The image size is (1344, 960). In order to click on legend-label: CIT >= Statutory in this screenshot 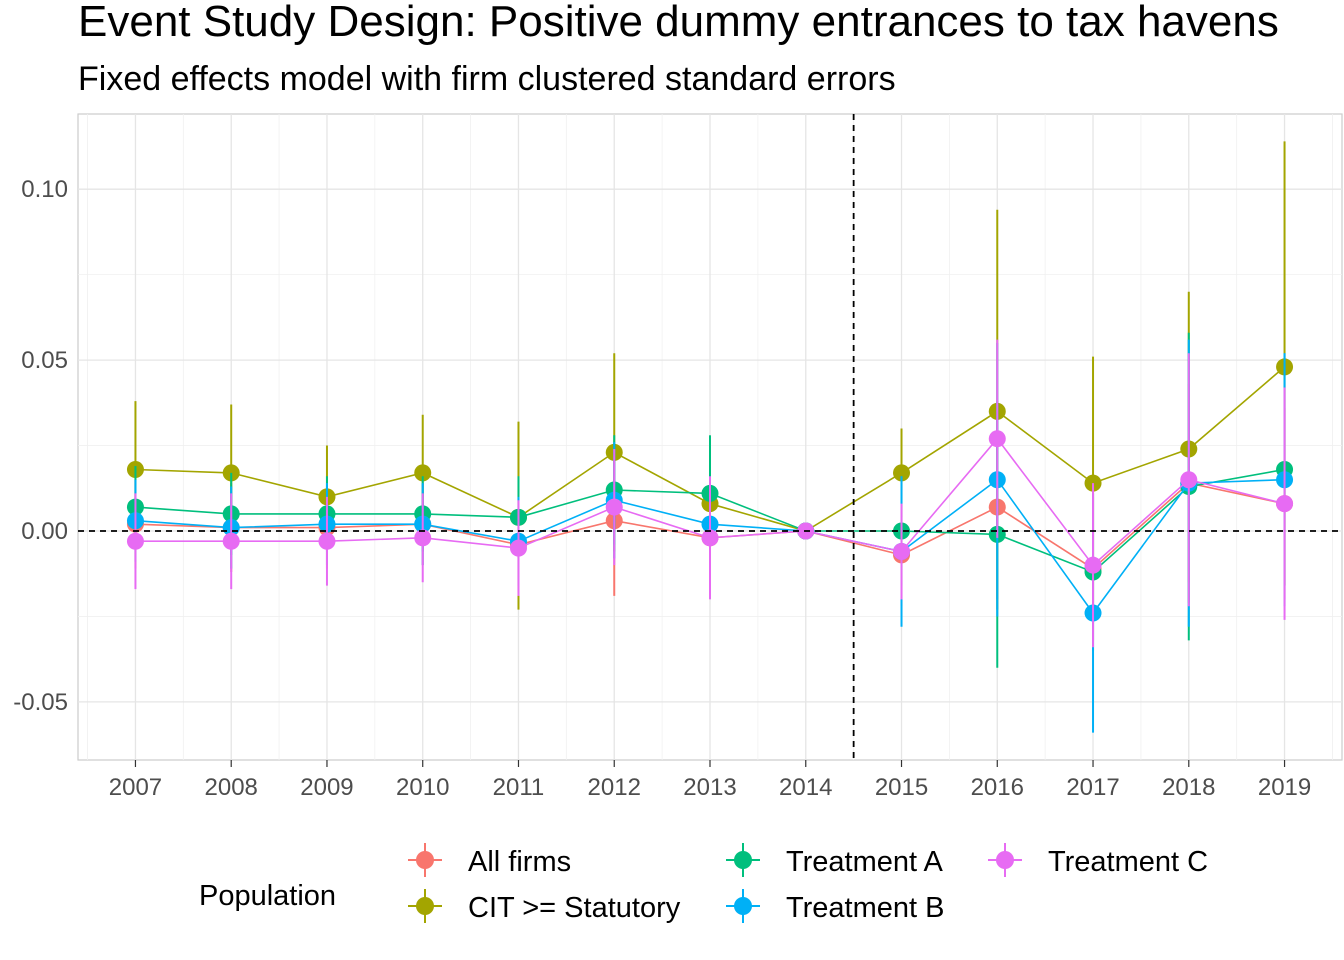, I will do `click(574, 908)`.